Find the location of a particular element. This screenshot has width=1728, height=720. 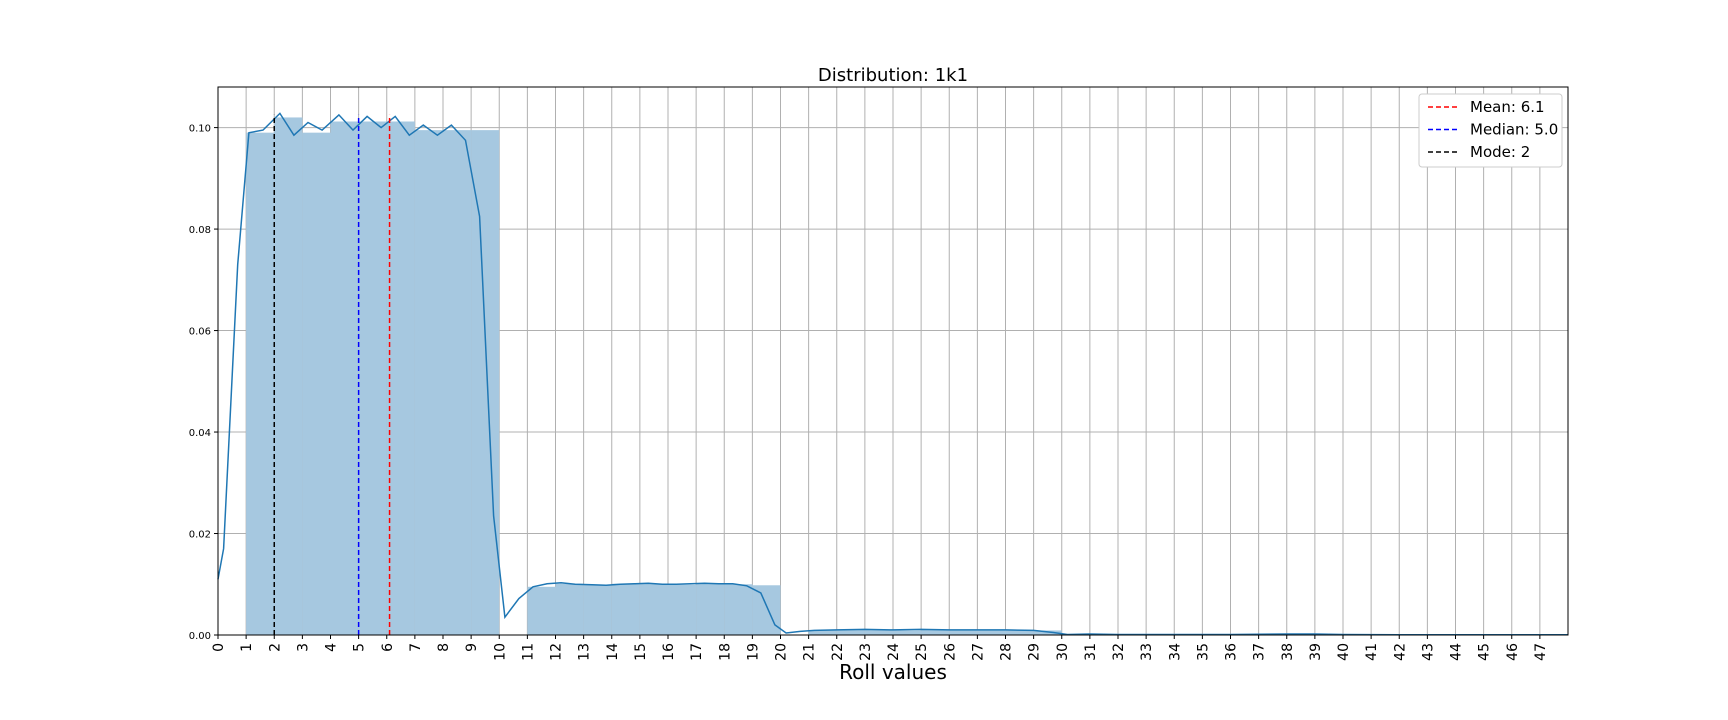

x-tick-label: 14 is located at coordinates (613, 652).